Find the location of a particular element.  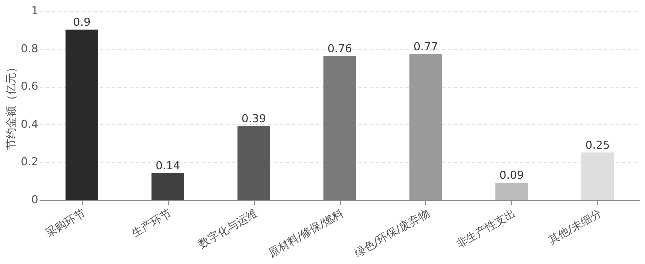

data-label: 0.39 is located at coordinates (254, 119).